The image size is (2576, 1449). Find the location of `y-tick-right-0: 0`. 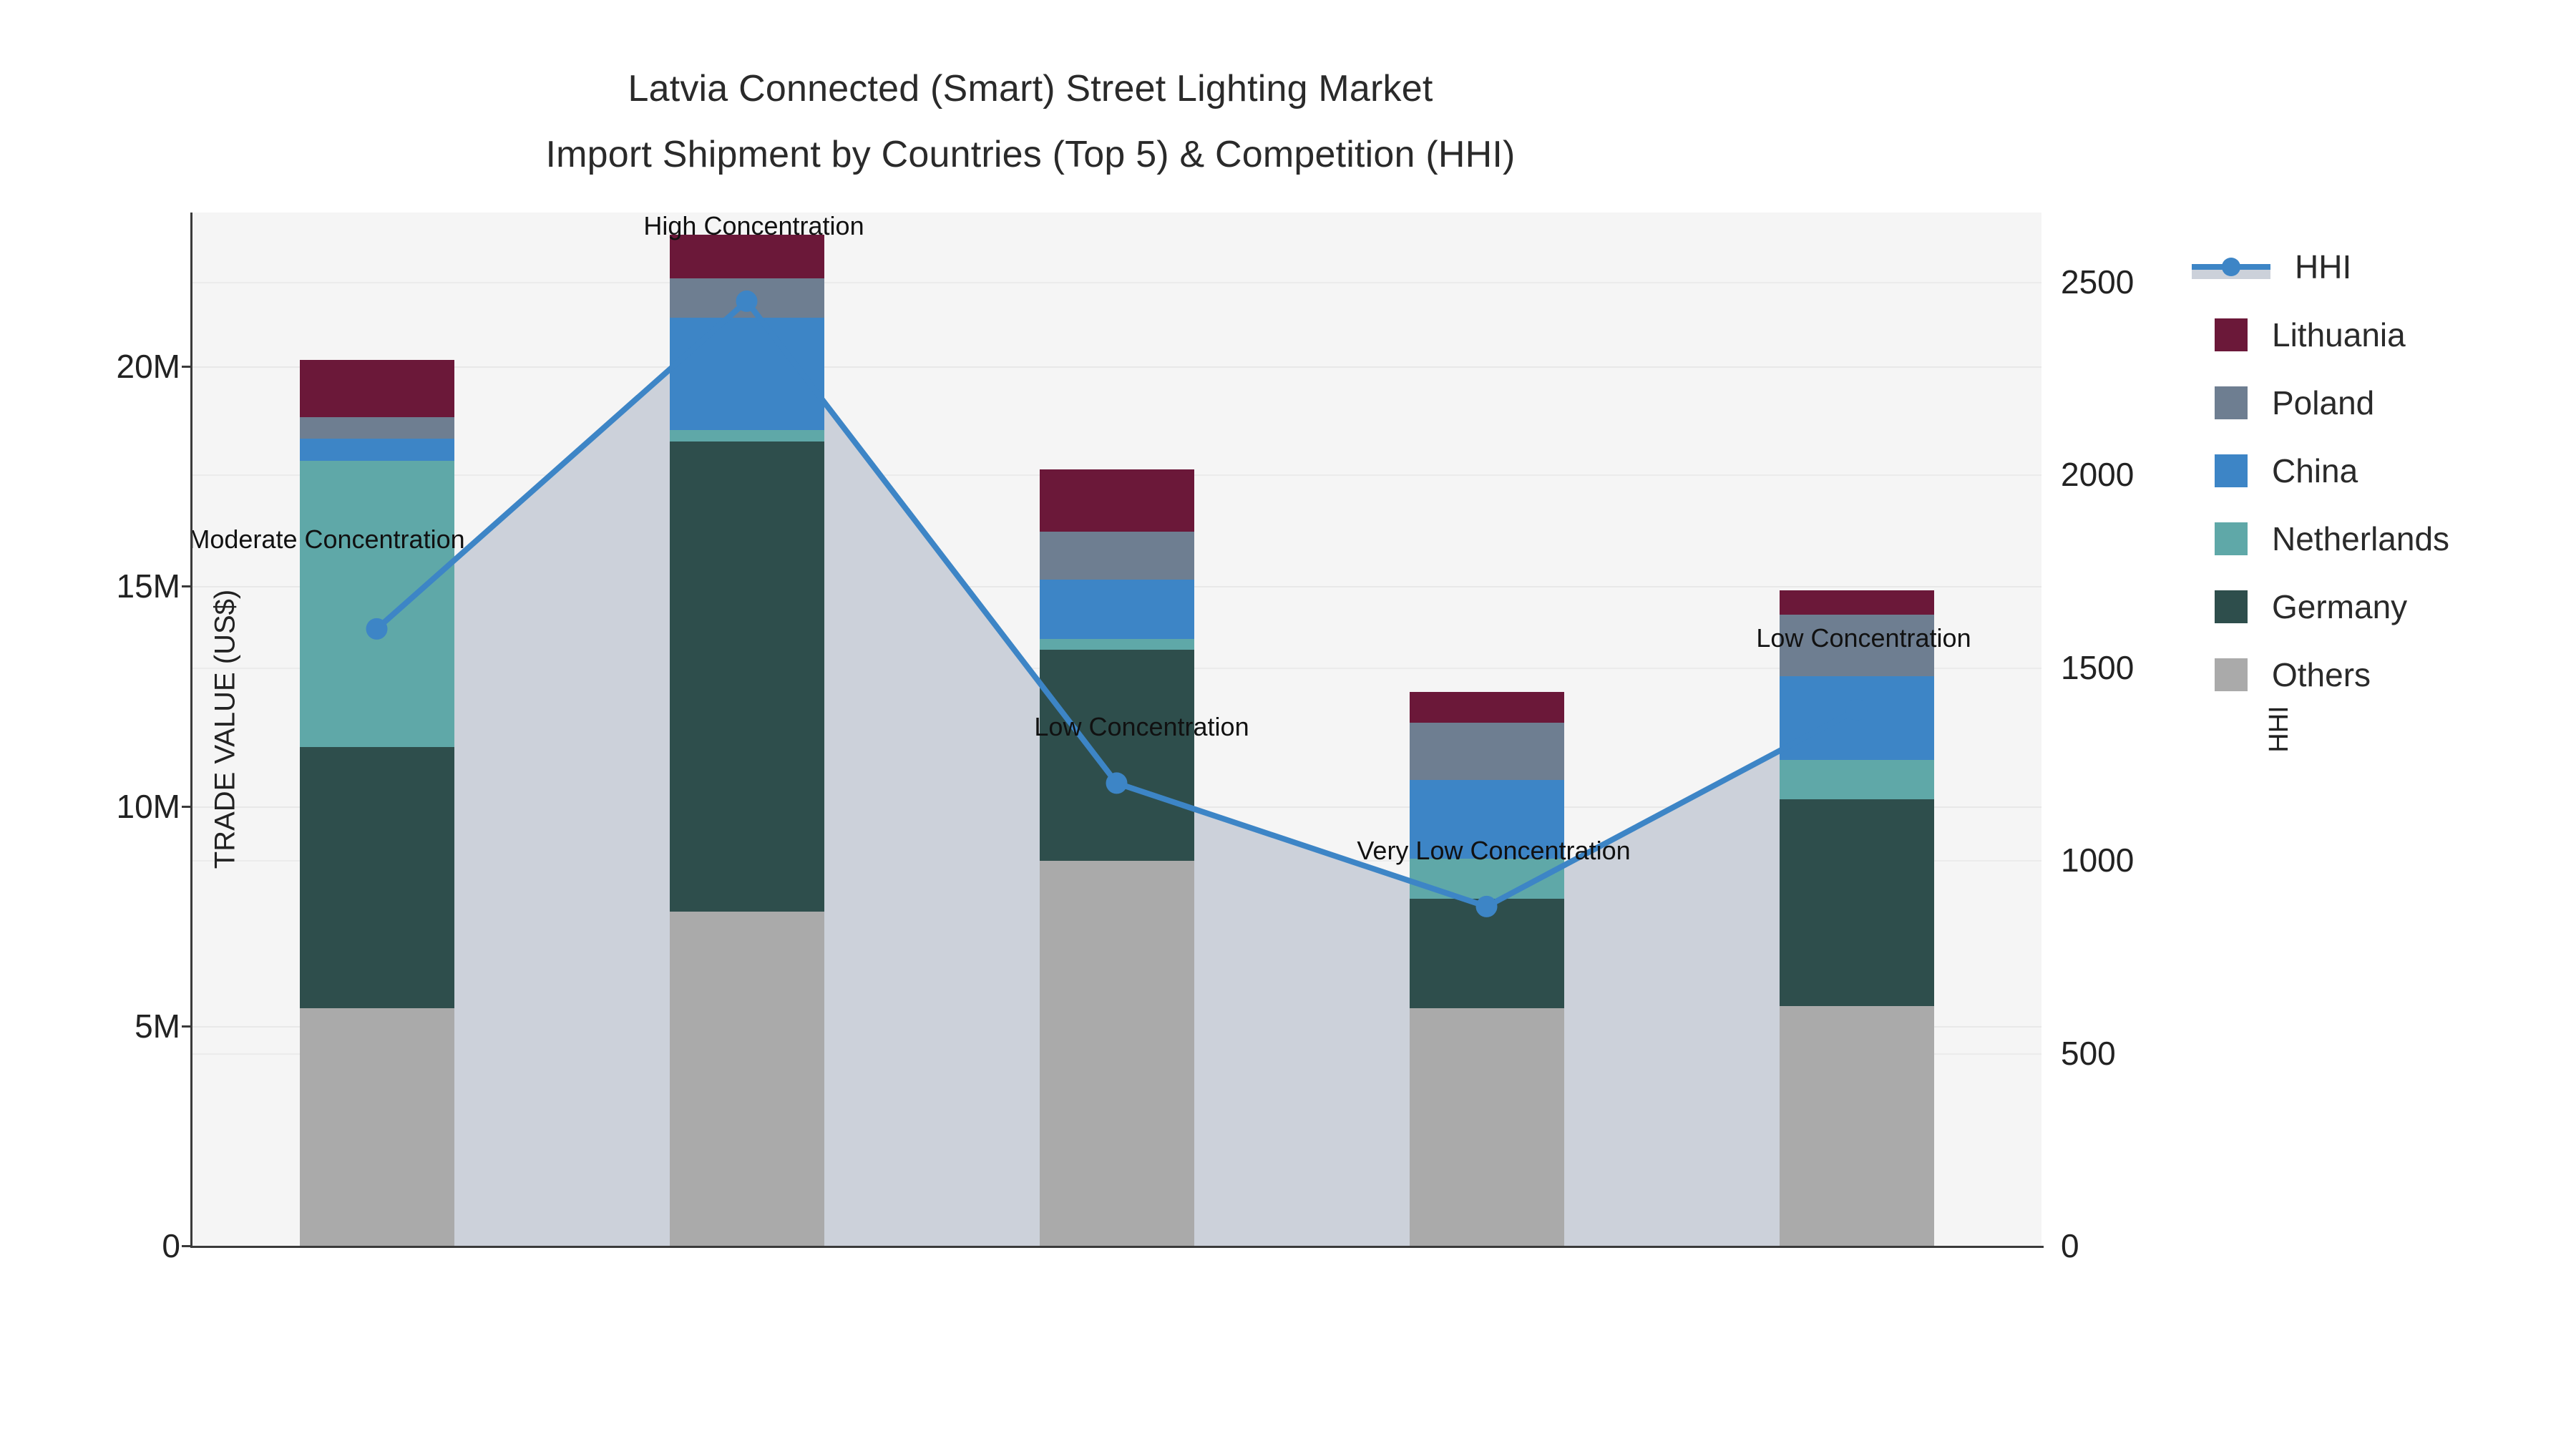

y-tick-right-0: 0 is located at coordinates (2070, 1245).